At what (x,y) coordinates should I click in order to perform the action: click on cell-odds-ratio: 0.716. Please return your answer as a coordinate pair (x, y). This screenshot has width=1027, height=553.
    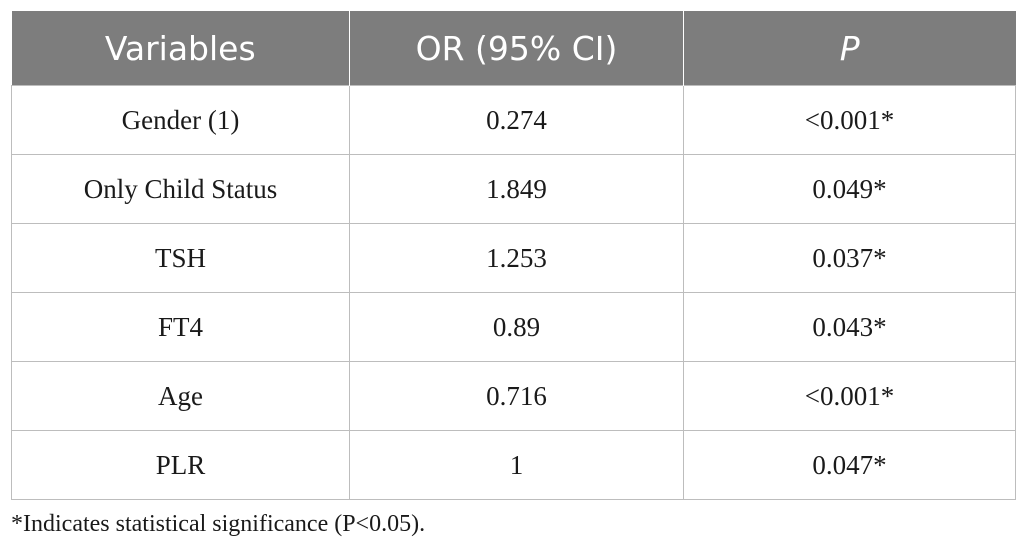
    Looking at the image, I should click on (516, 396).